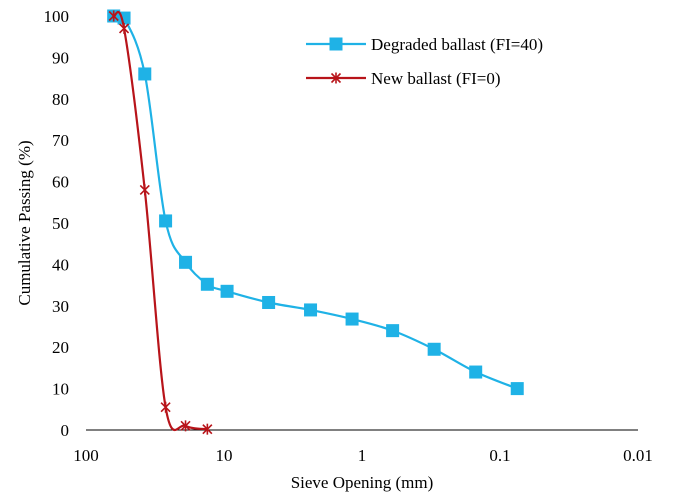 The height and width of the screenshot is (495, 678). I want to click on y-tick-label: 50, so click(60, 223).